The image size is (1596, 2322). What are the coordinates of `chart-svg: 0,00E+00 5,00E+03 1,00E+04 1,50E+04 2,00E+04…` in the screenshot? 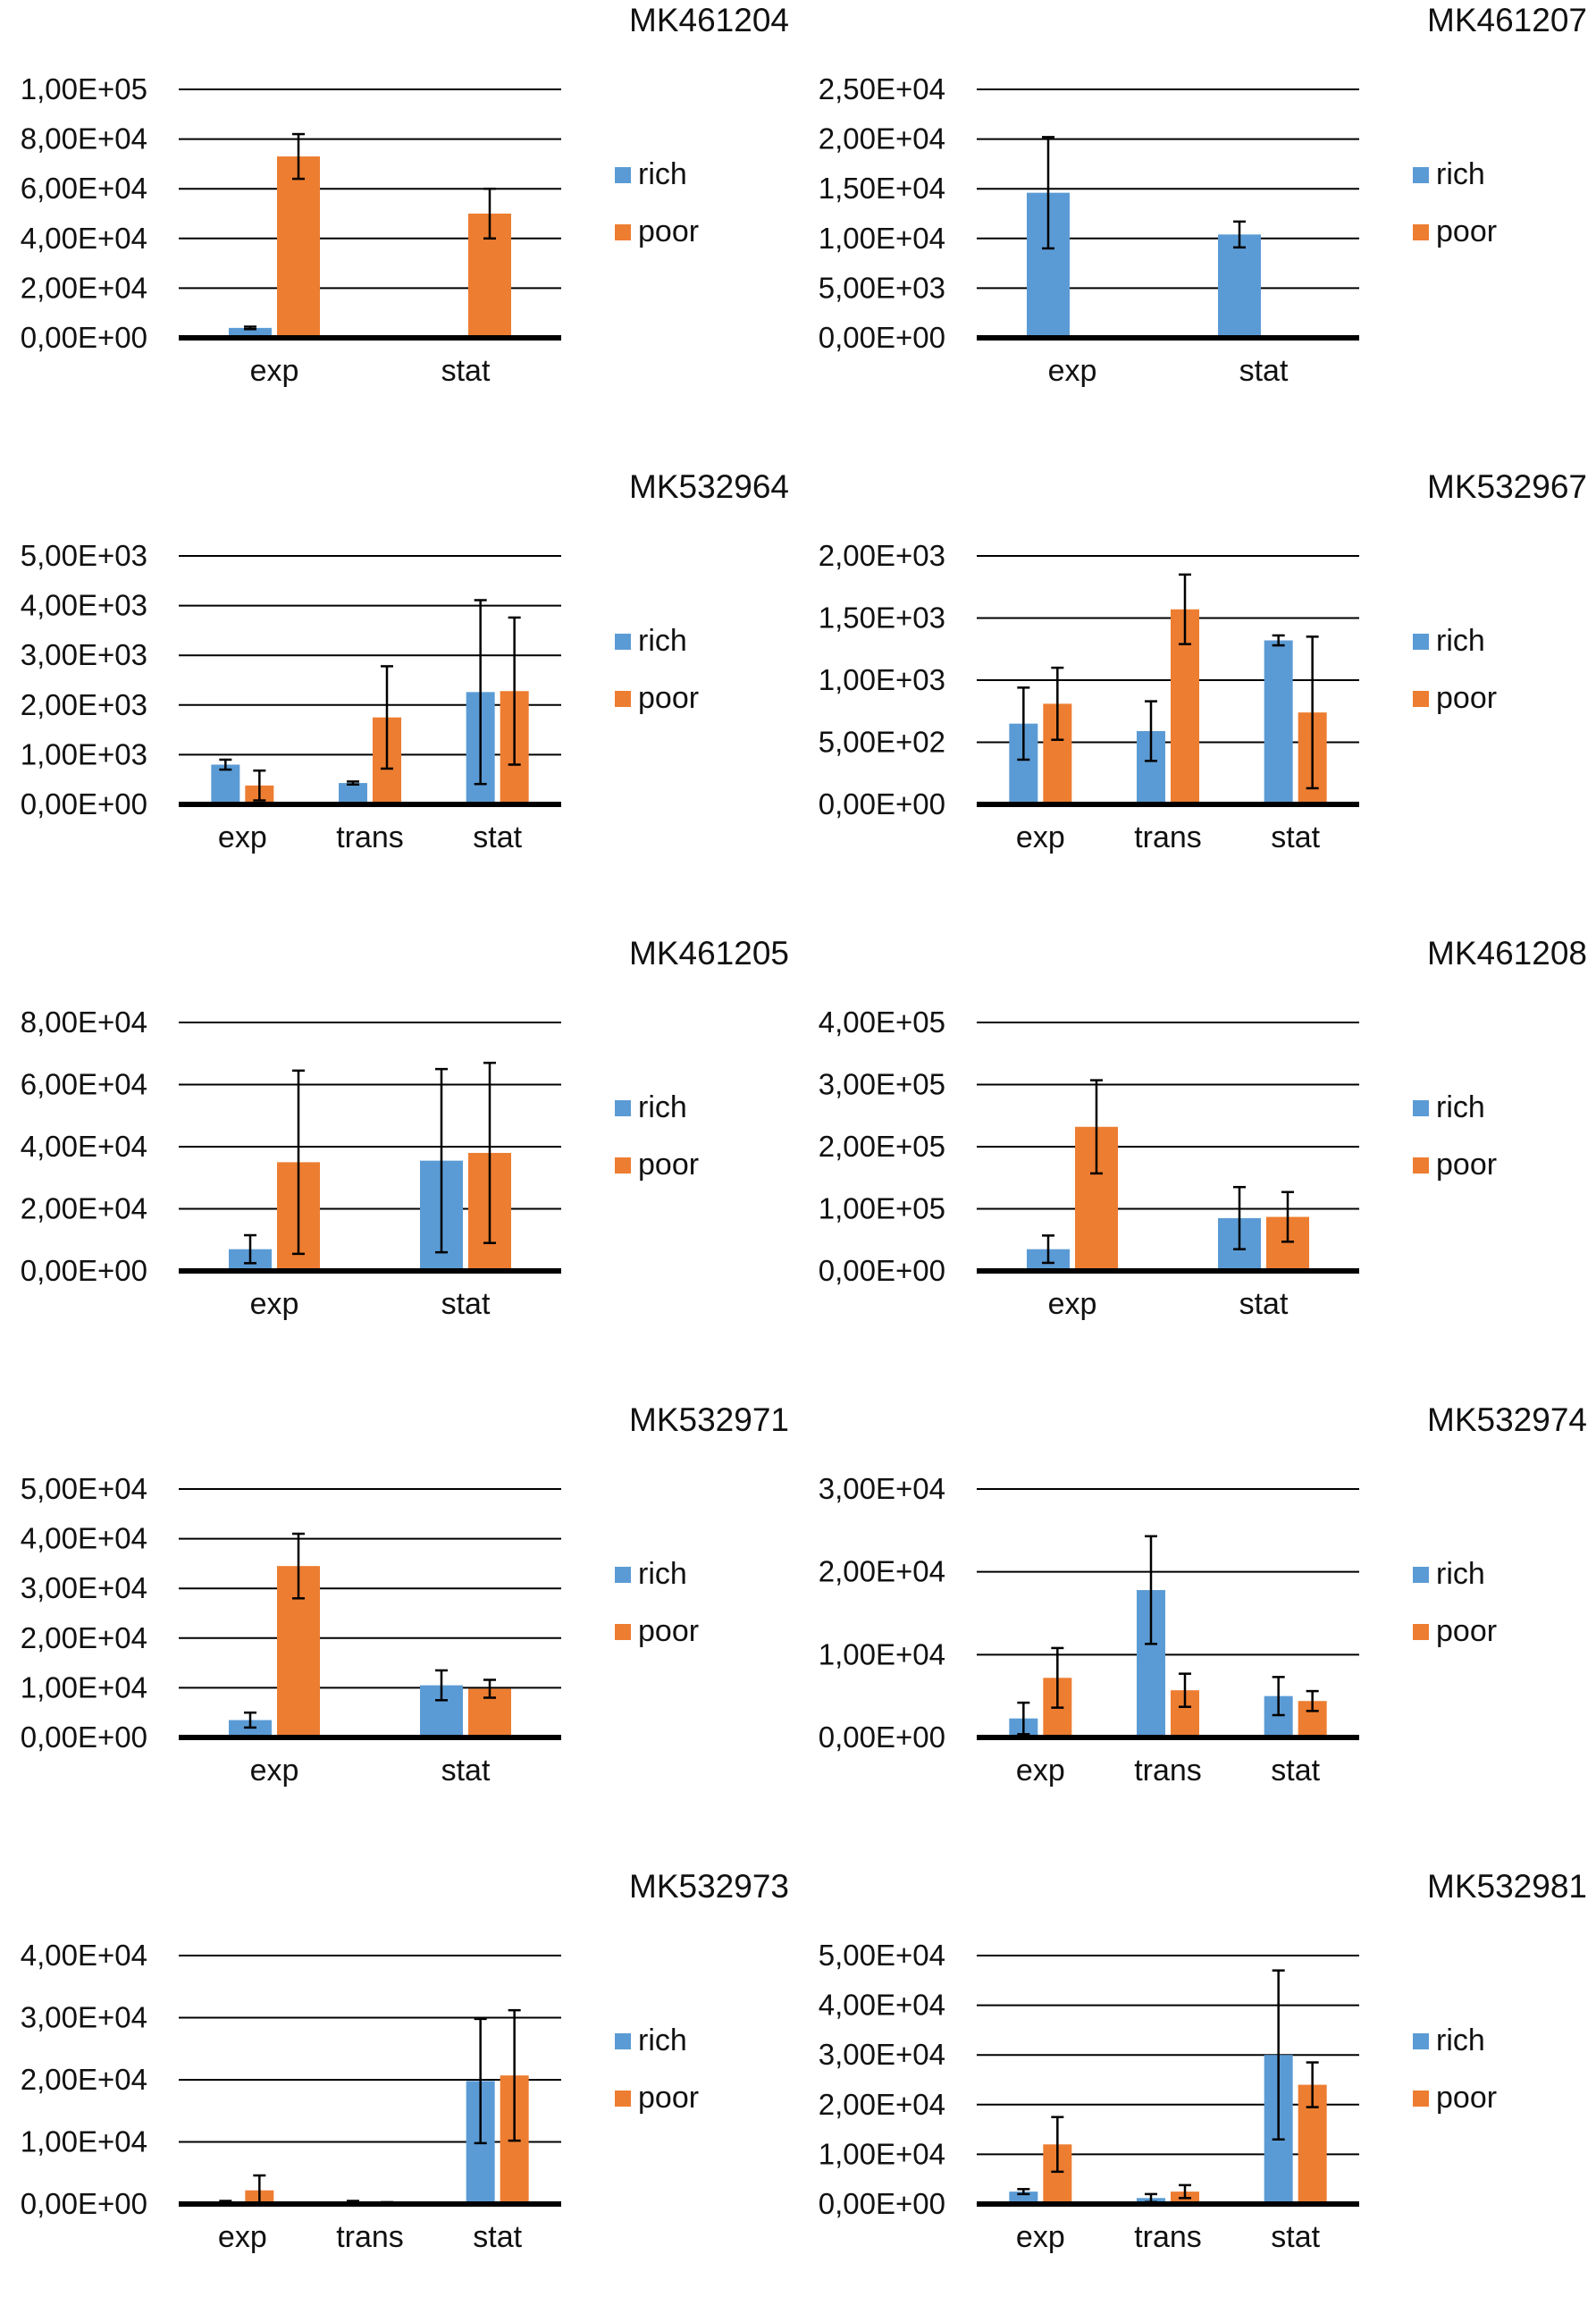 It's located at (1158, 230).